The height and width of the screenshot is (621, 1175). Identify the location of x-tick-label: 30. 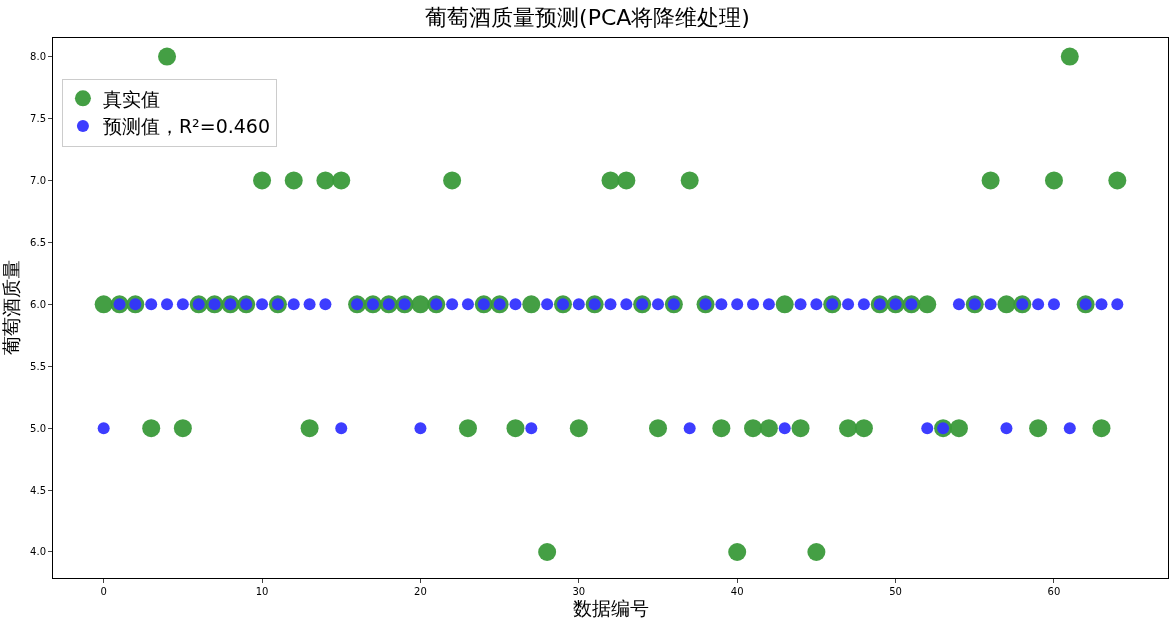
(579, 591).